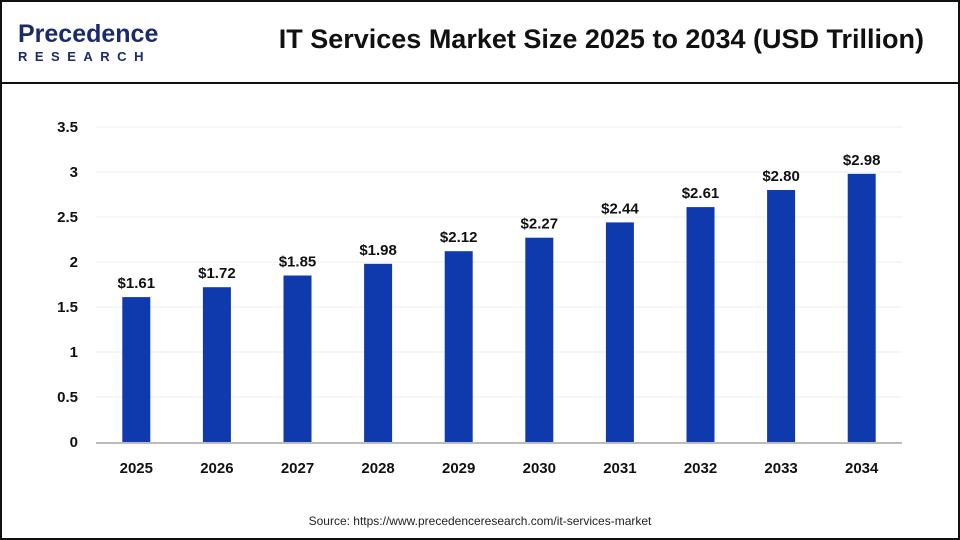 This screenshot has width=960, height=540. I want to click on data-label: $2.61, so click(701, 193).